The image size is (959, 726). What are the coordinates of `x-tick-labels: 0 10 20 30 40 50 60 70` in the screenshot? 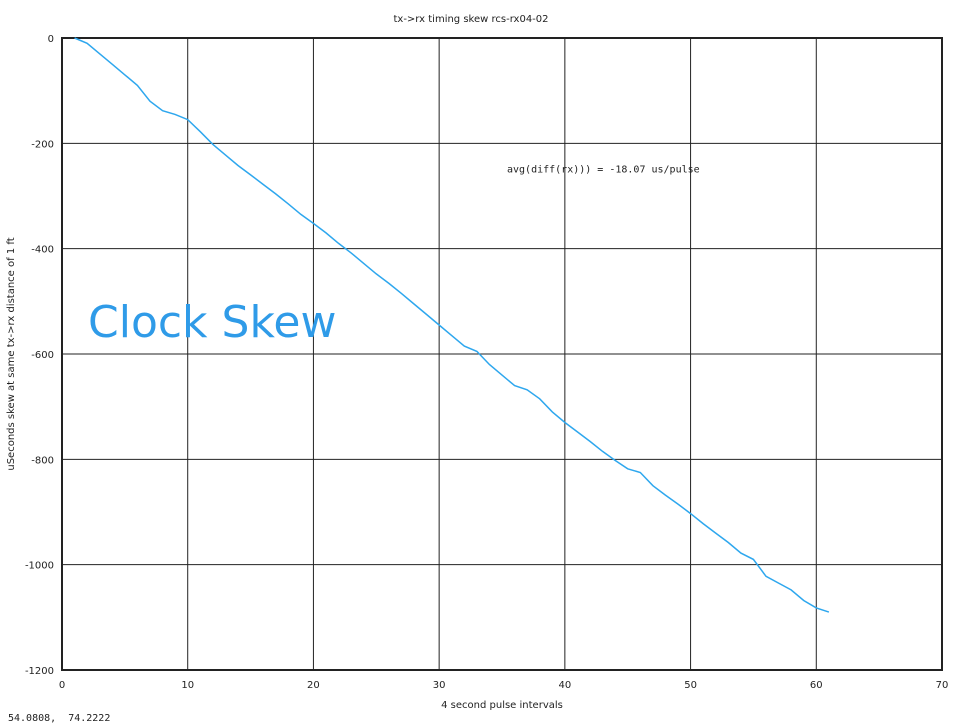 It's located at (504, 685).